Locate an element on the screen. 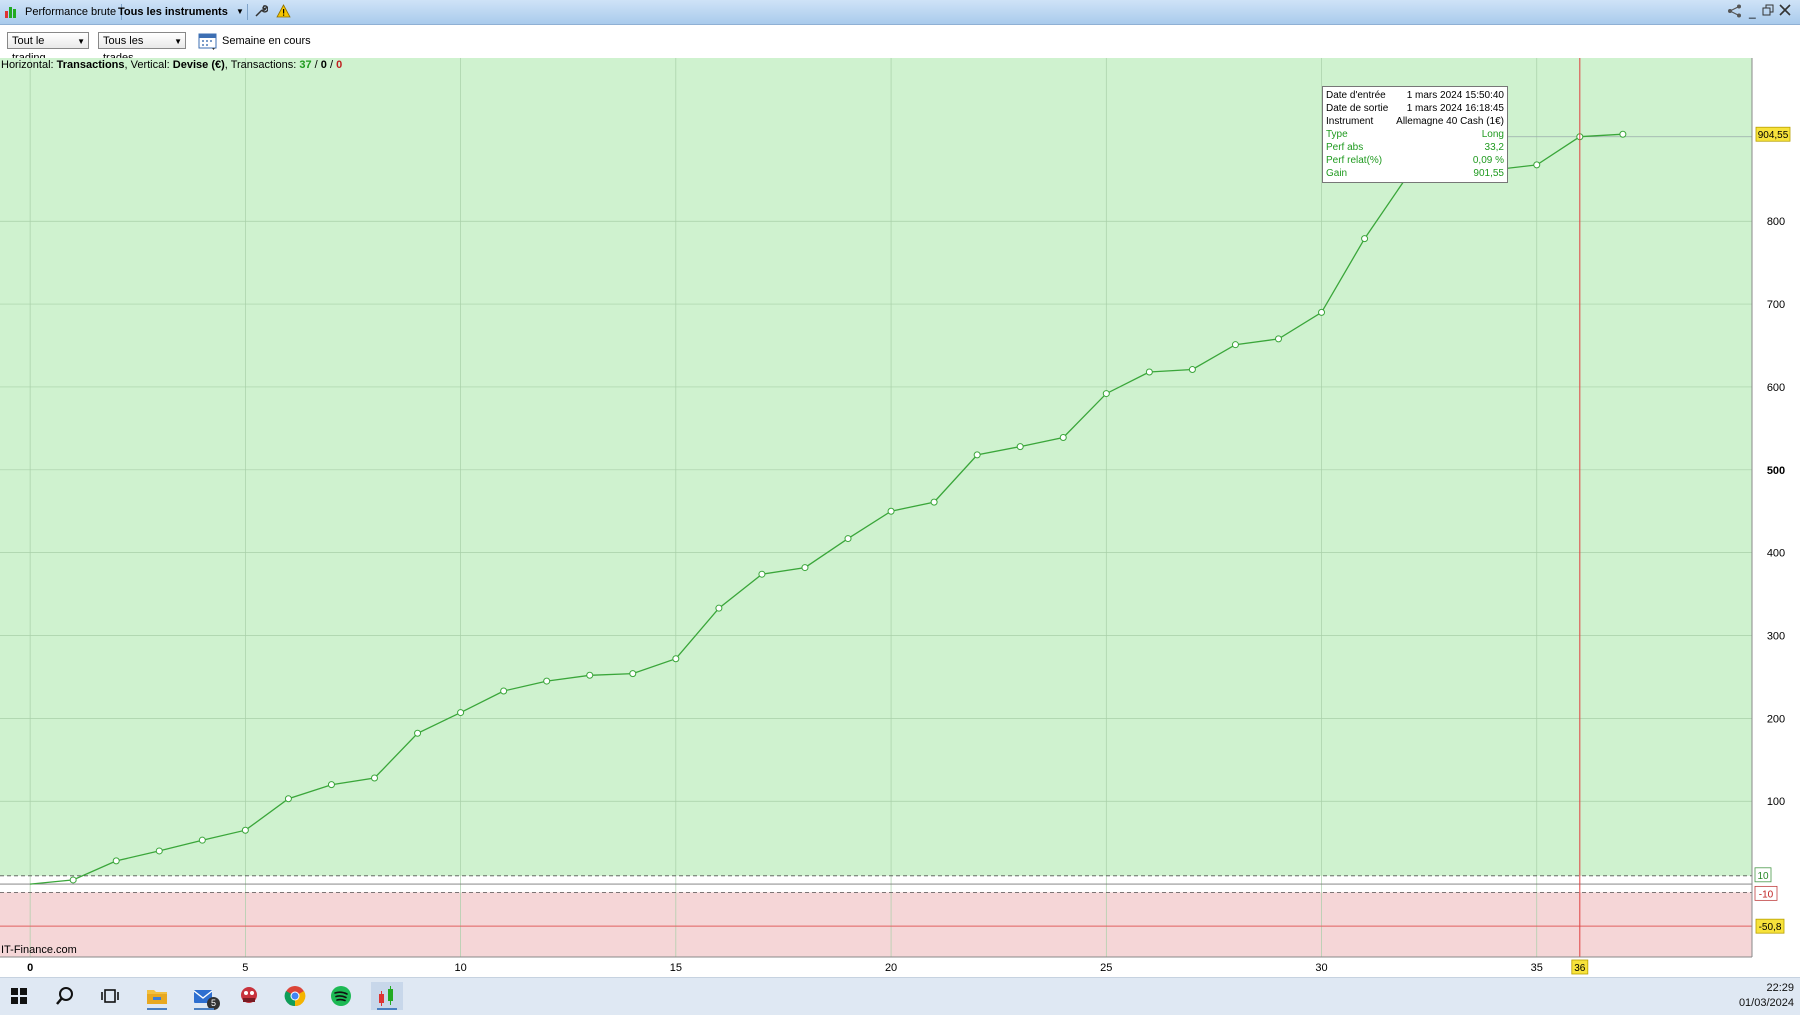 This screenshot has height=1015, width=1800. restore-icon is located at coordinates (1768, 12).